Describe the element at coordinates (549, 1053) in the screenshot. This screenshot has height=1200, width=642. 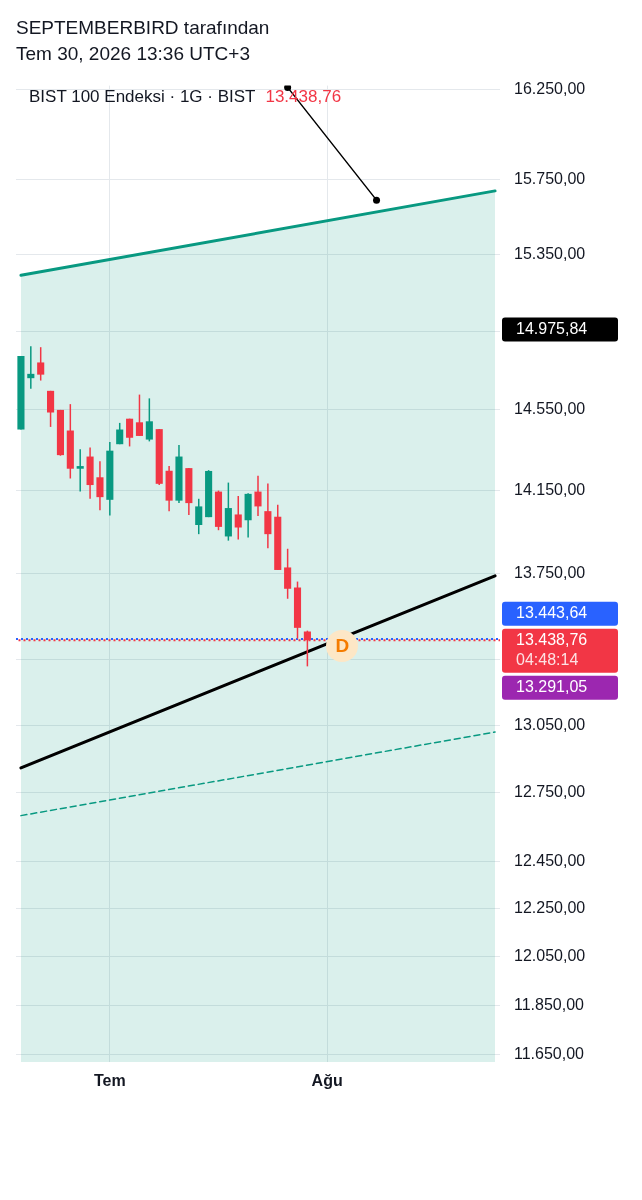
I see `y-tick-label: 11.650,00` at that location.